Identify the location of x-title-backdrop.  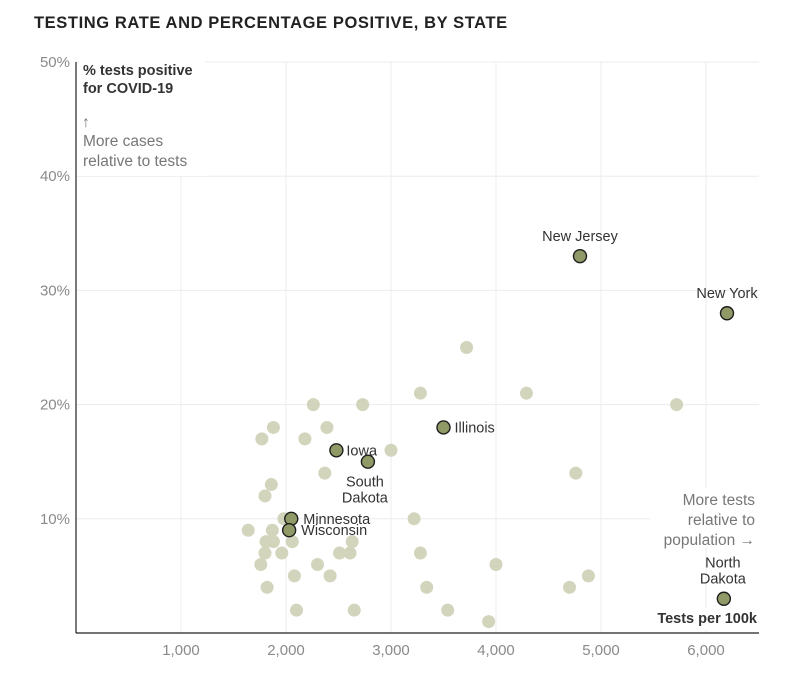
(704, 619).